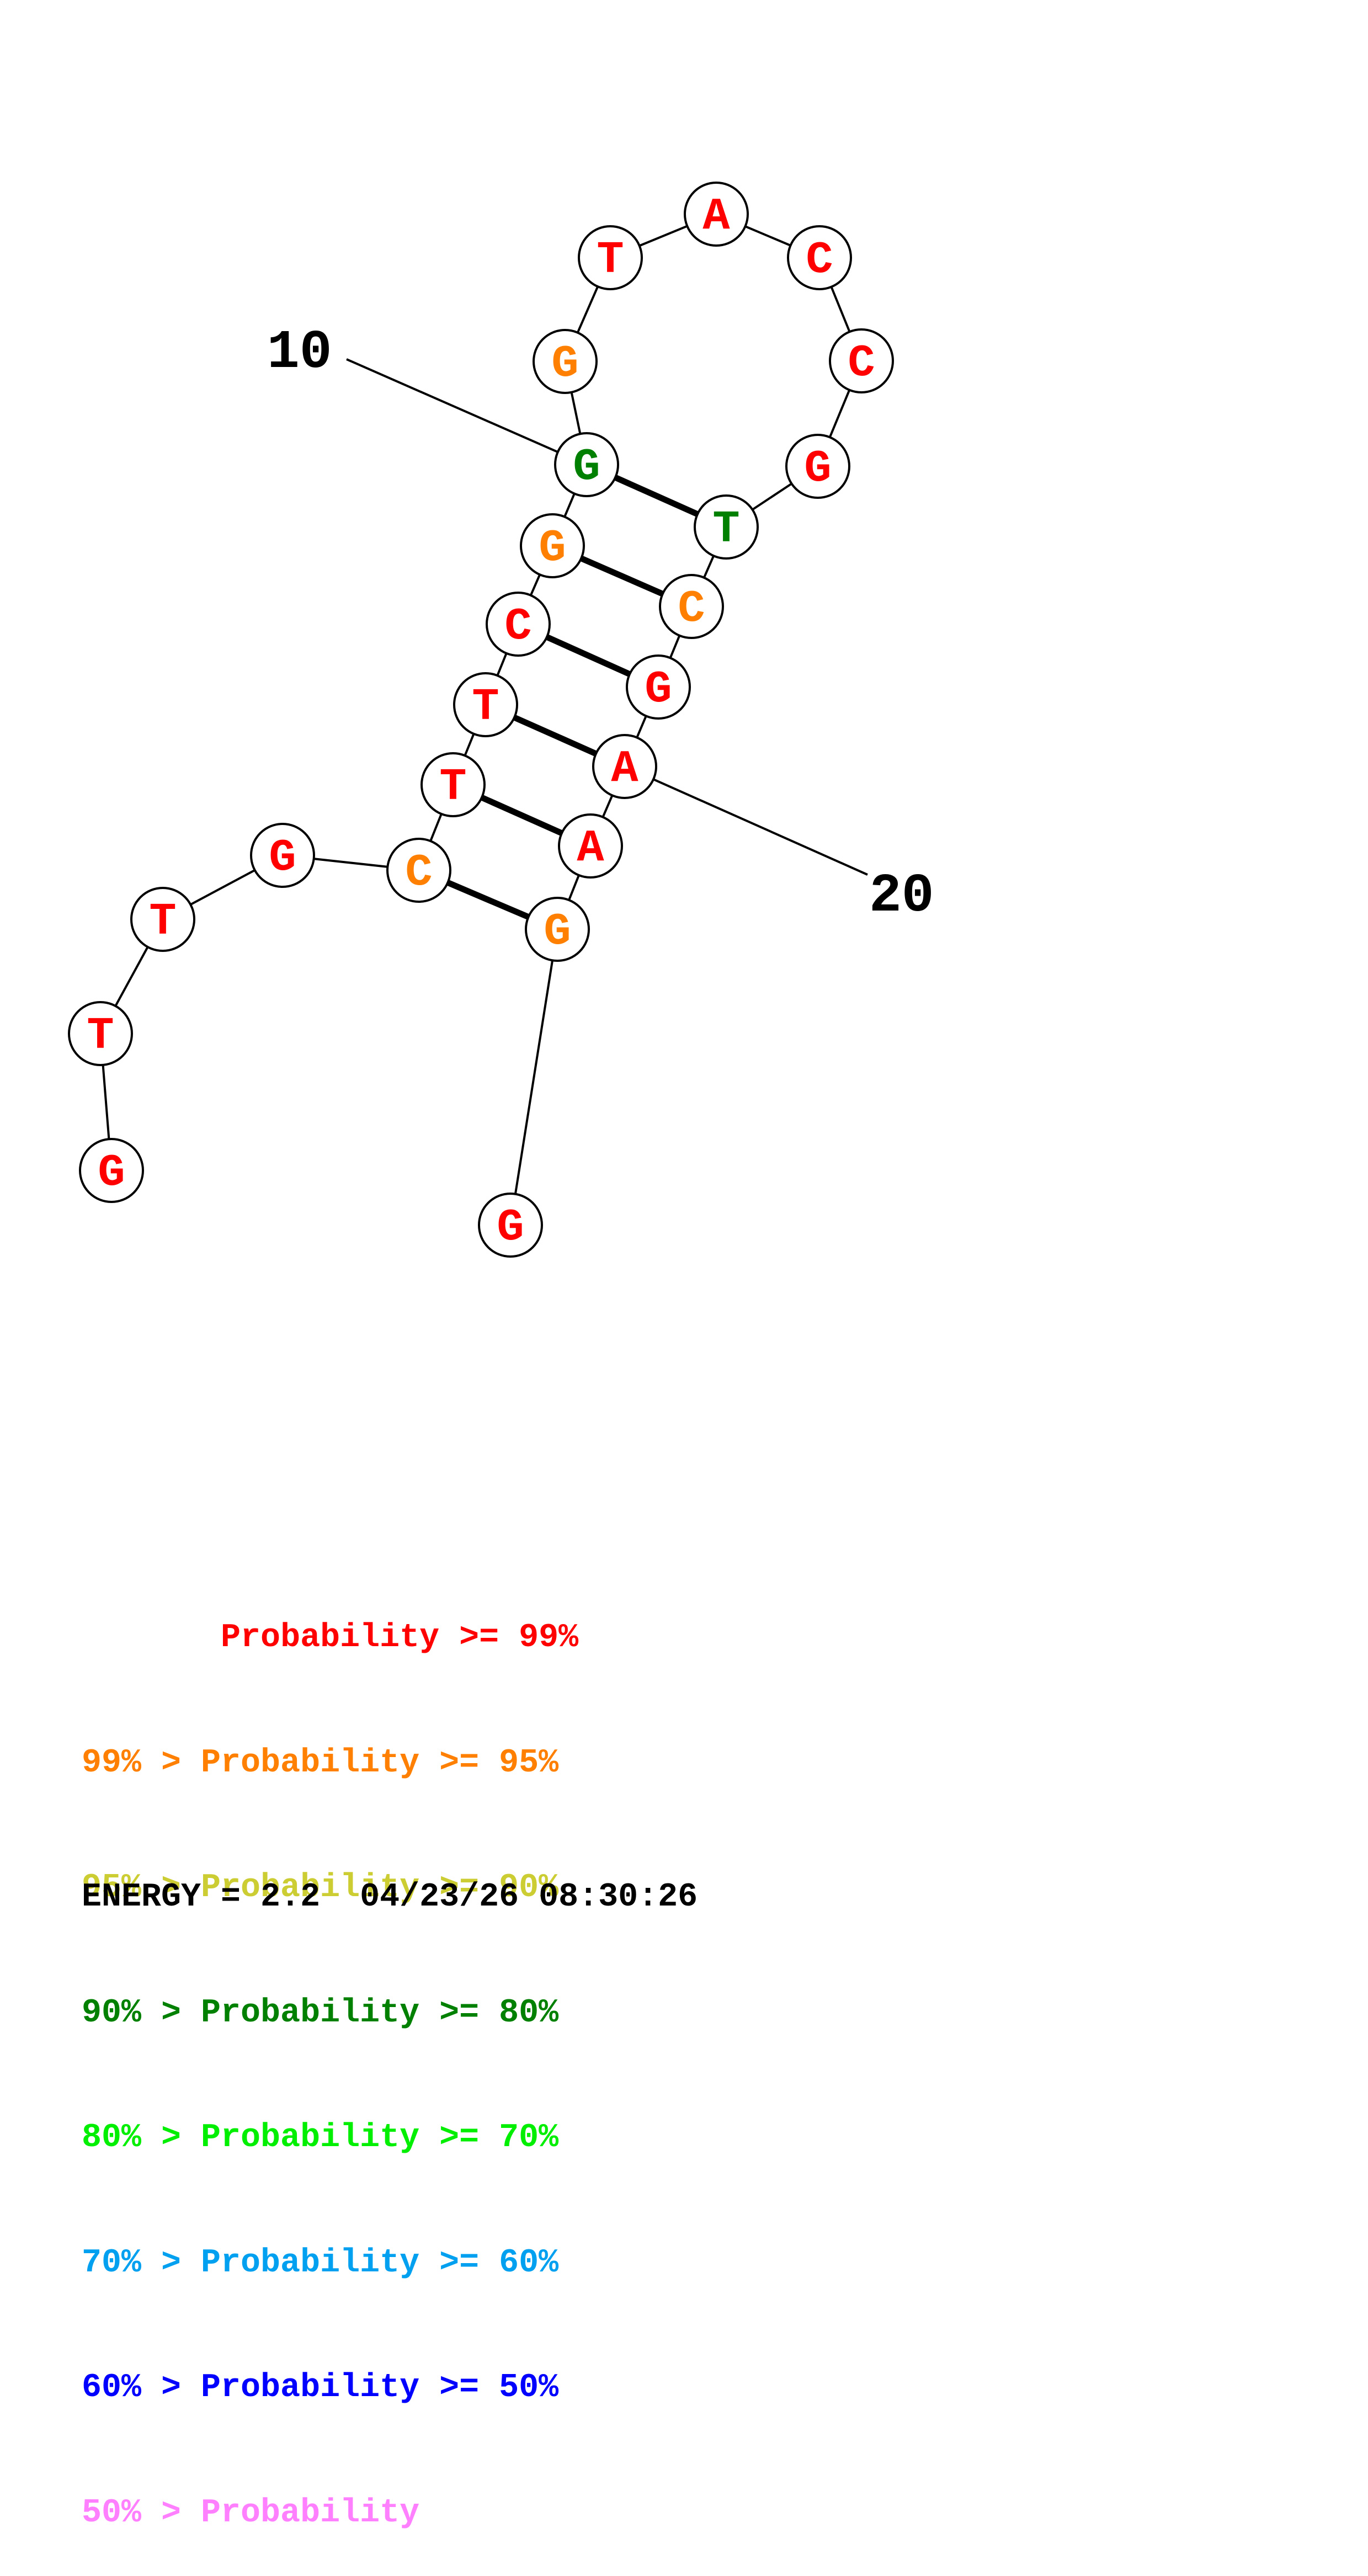 The width and height of the screenshot is (1368, 2576). I want to click on position-labels: 10 20, so click(600, 624).